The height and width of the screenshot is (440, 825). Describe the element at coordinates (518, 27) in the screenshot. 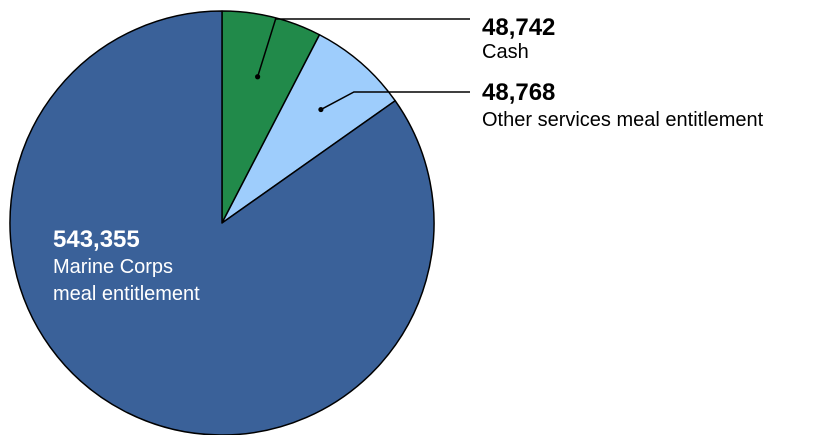

I see `cash-value-label: 48,742` at that location.